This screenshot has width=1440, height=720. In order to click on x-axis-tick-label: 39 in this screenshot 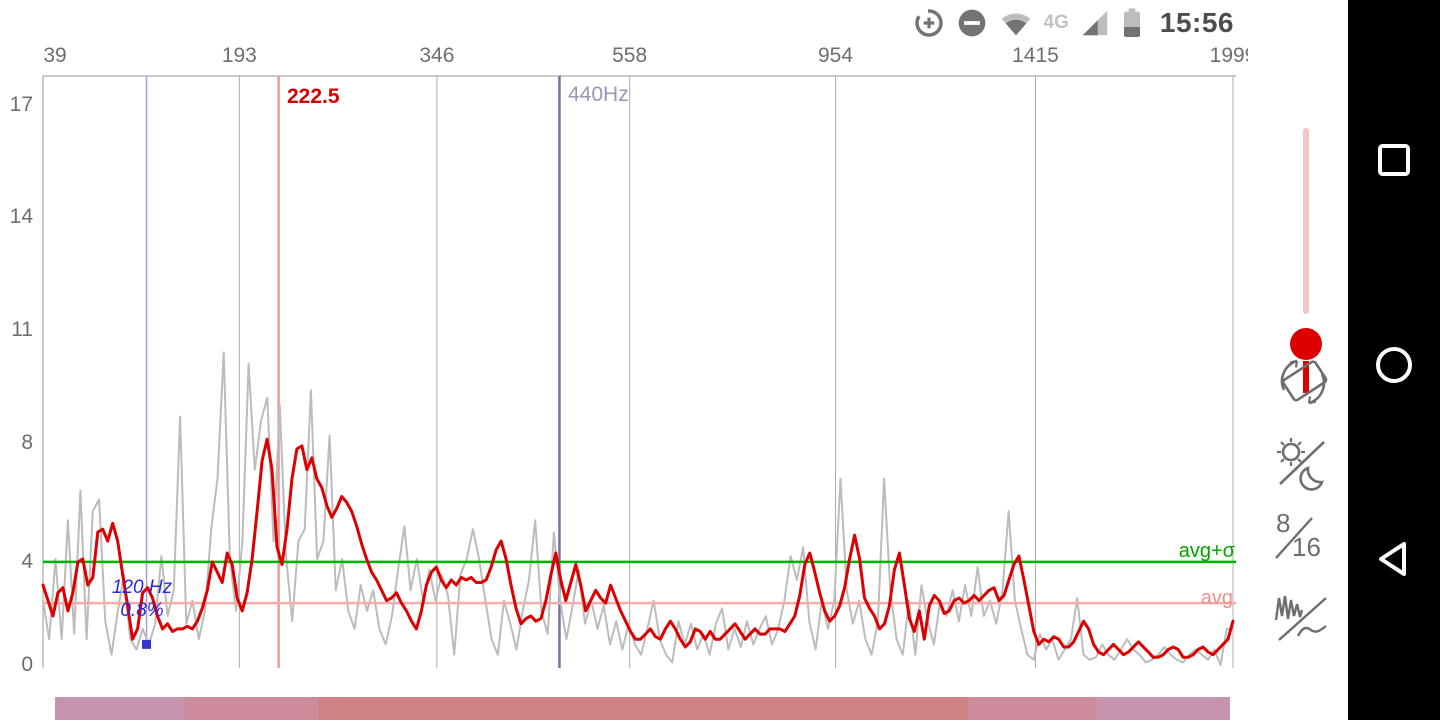, I will do `click(55, 55)`.